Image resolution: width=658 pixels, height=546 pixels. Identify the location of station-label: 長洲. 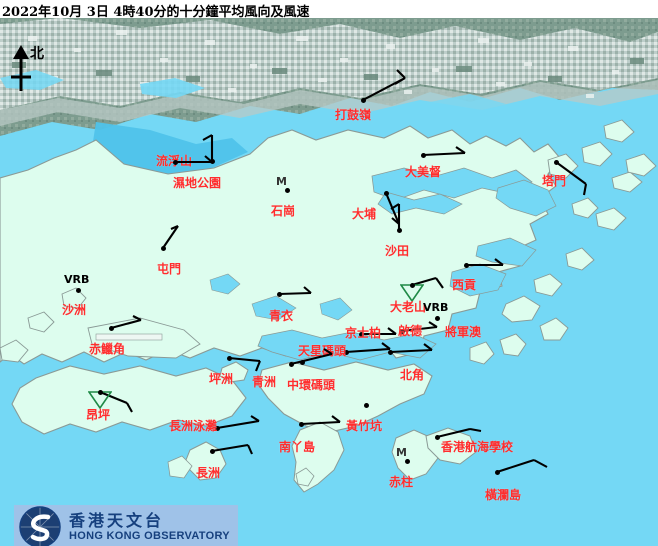
(208, 473).